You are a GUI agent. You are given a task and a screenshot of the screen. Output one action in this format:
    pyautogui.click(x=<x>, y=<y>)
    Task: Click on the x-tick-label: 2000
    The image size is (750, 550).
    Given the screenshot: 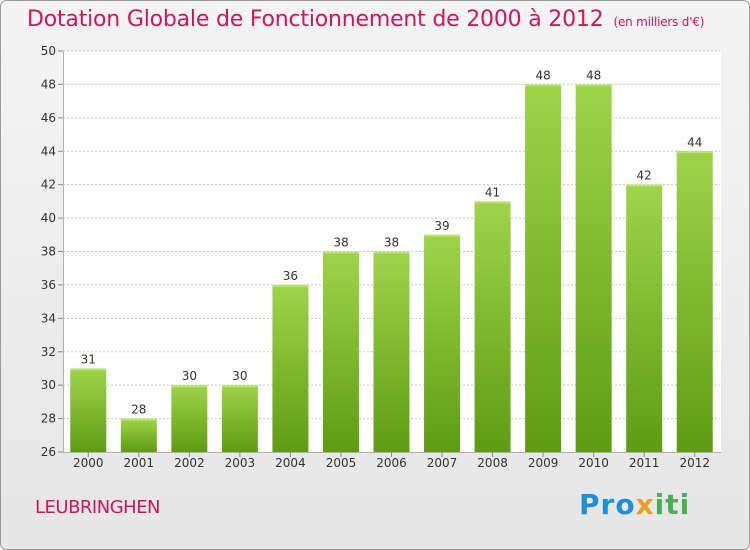 What is the action you would take?
    pyautogui.click(x=88, y=463)
    